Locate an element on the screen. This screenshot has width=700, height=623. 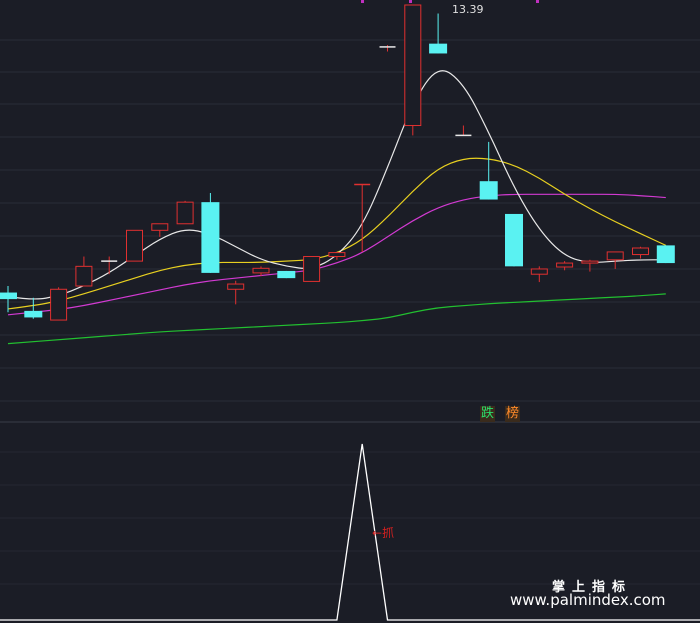
ma-green-line is located at coordinates (336, 319).